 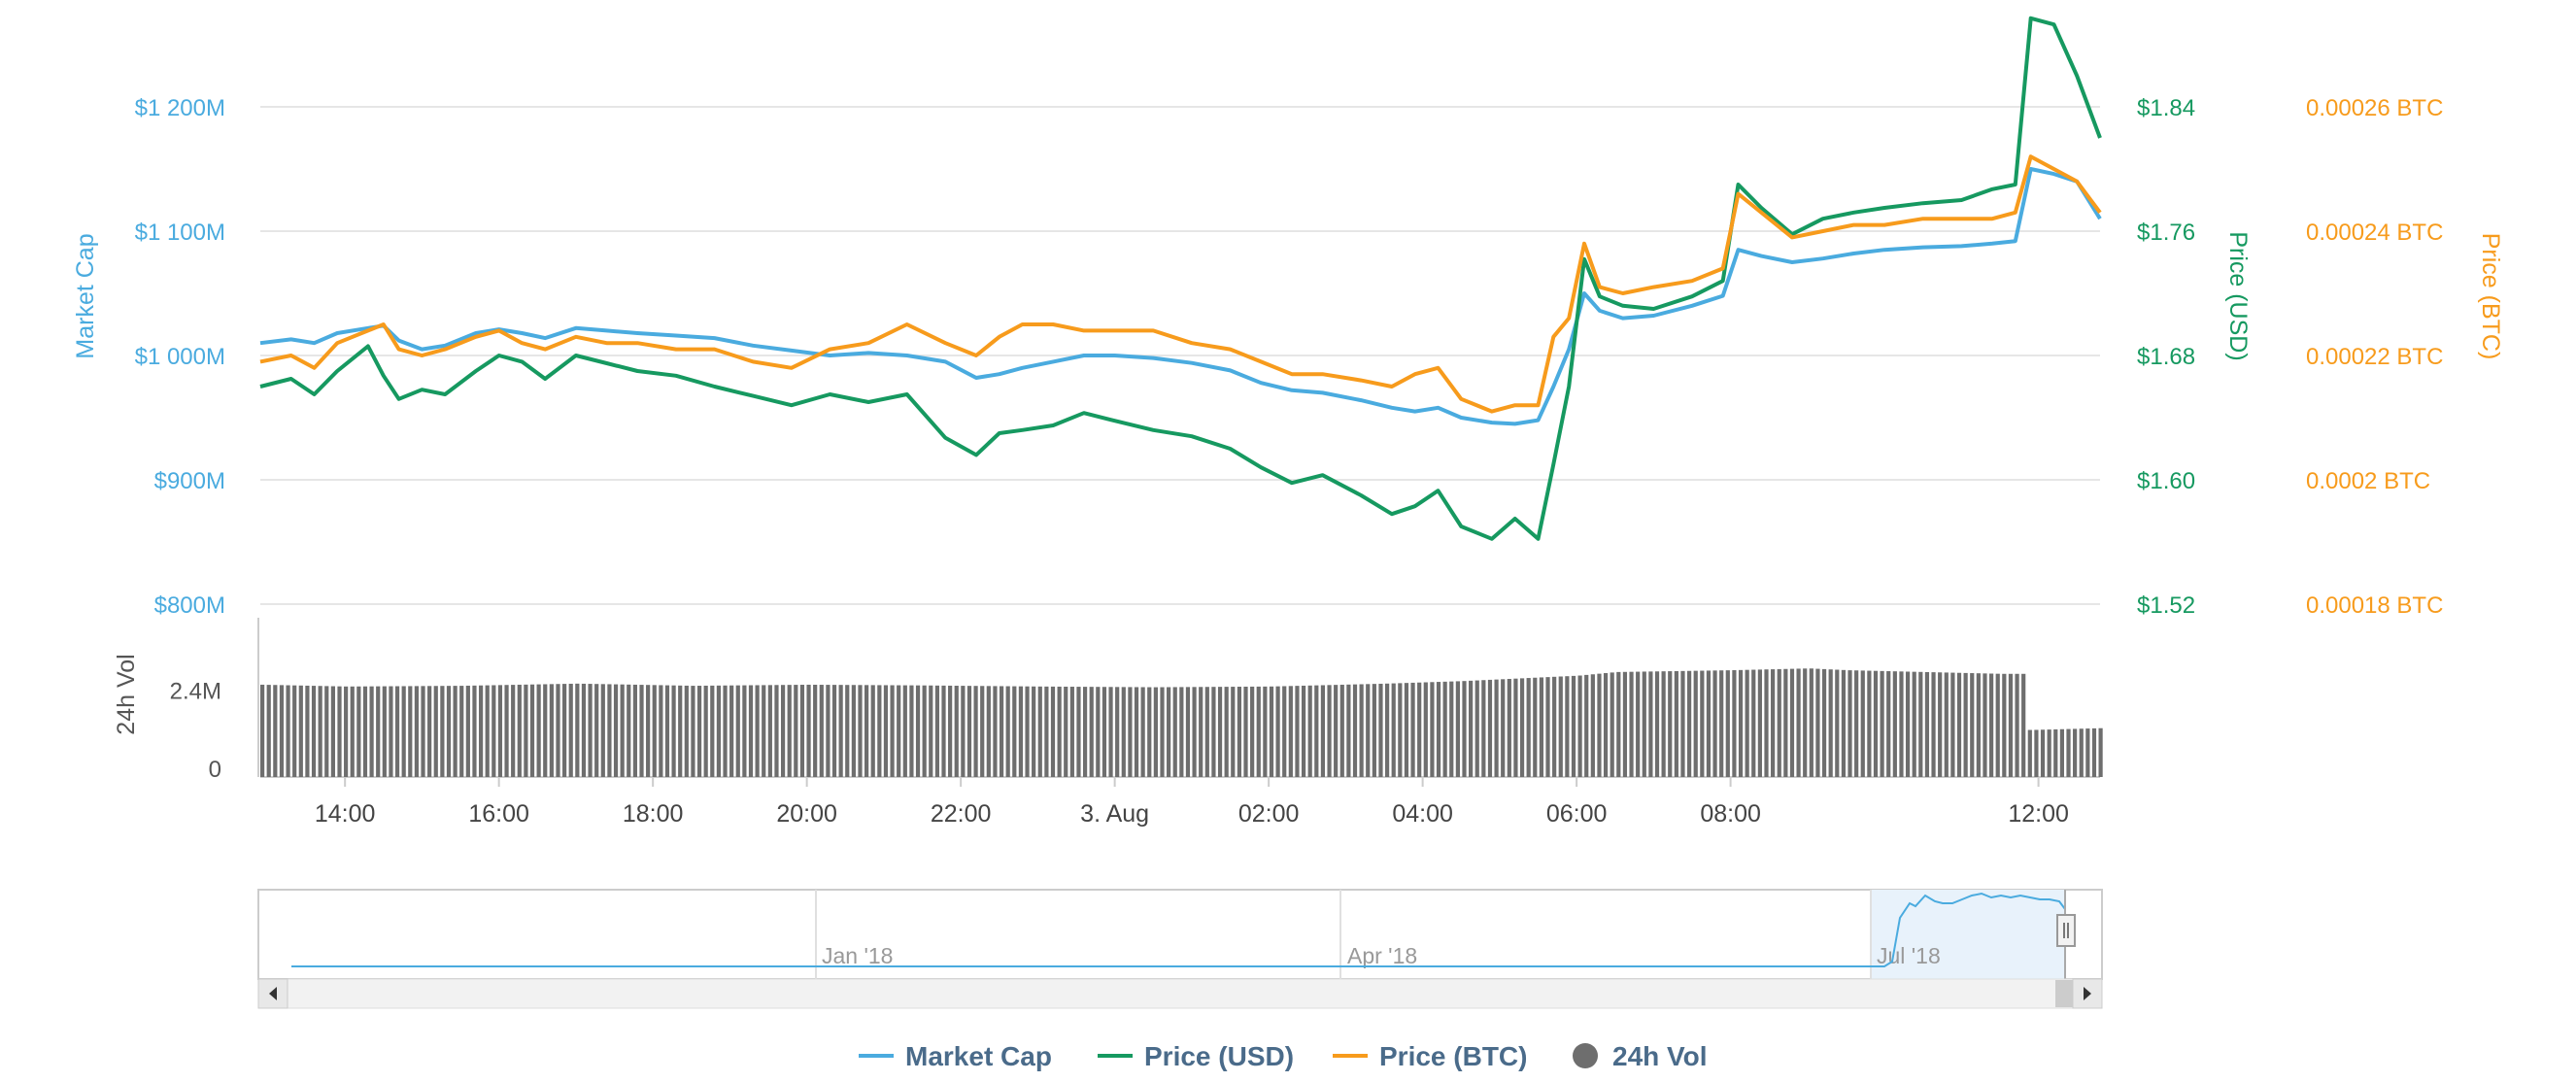 I want to click on navigator-scrollbar, so click(x=1180, y=993).